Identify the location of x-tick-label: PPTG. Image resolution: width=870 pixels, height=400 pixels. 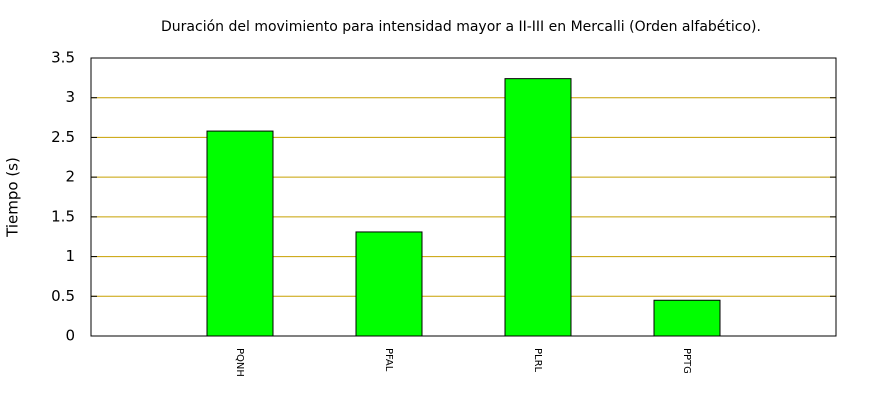
(686, 361).